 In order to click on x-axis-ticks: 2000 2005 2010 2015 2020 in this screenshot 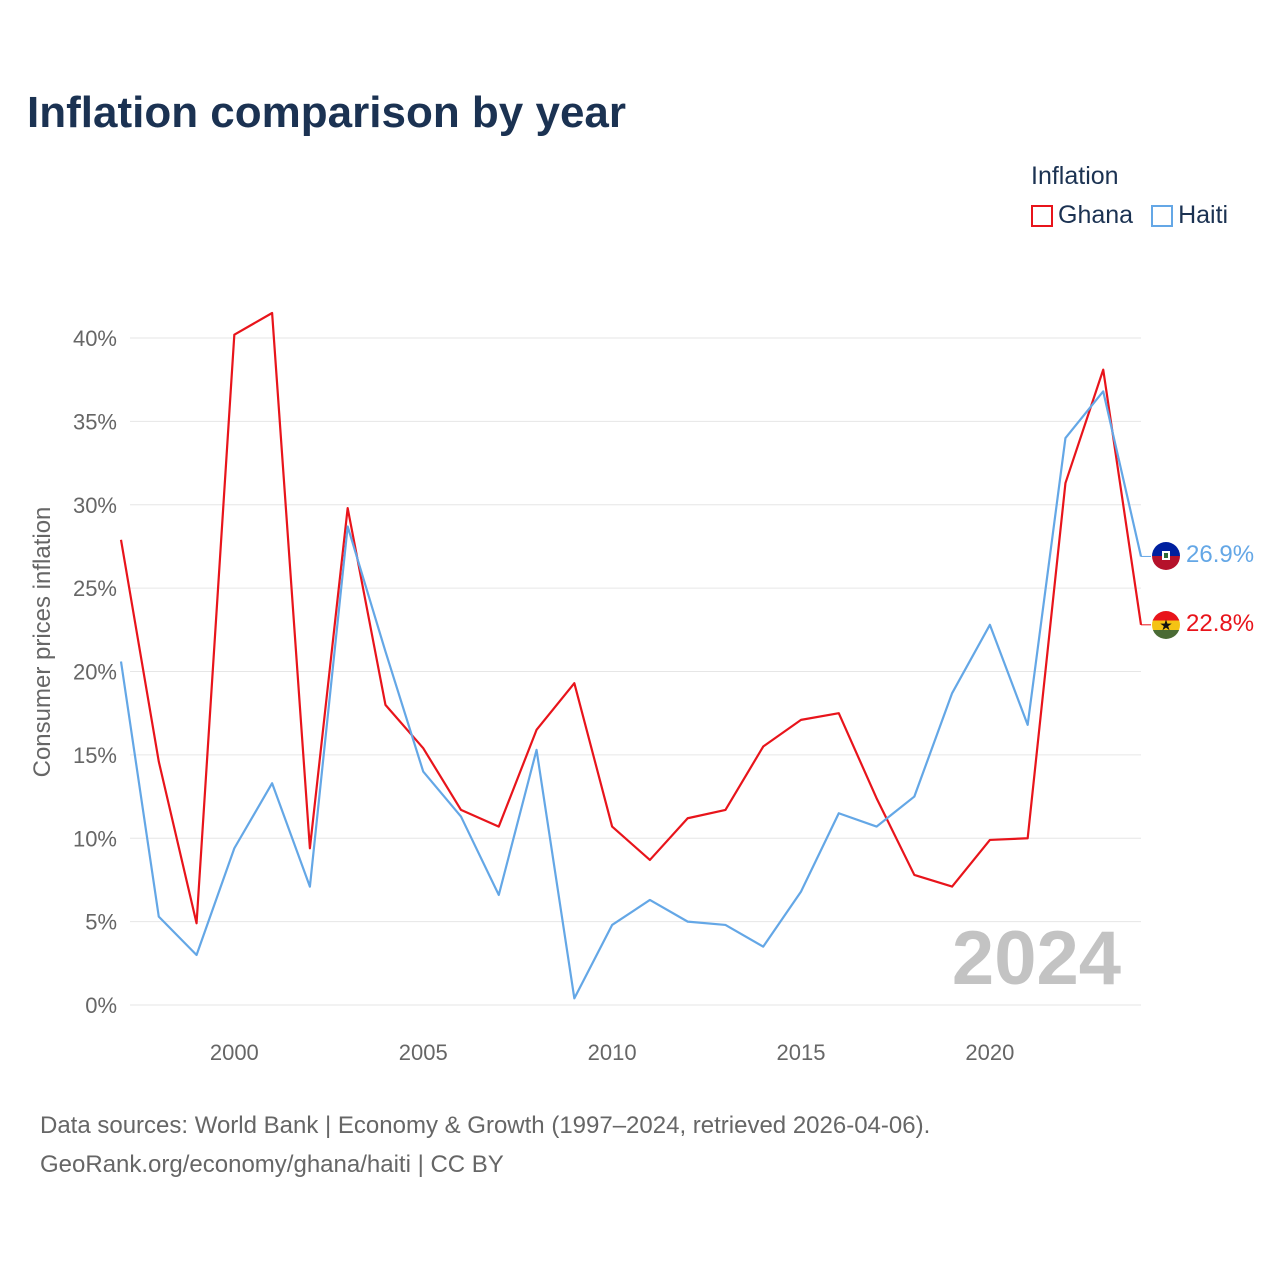, I will do `click(612, 1052)`.